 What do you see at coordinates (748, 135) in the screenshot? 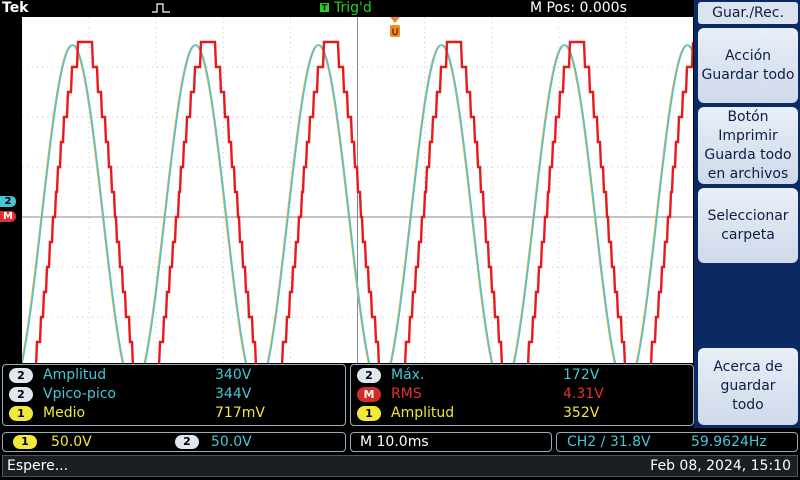
I see `button-line: Imprimir` at bounding box center [748, 135].